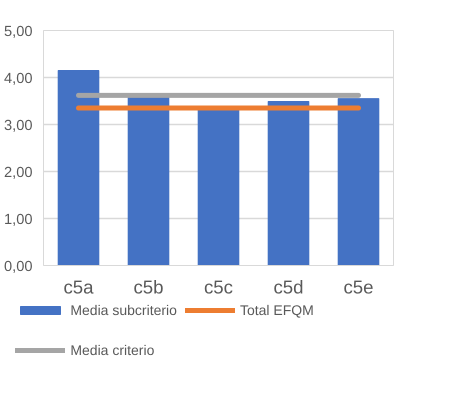  I want to click on y-tick-label: 3,00, so click(18, 126).